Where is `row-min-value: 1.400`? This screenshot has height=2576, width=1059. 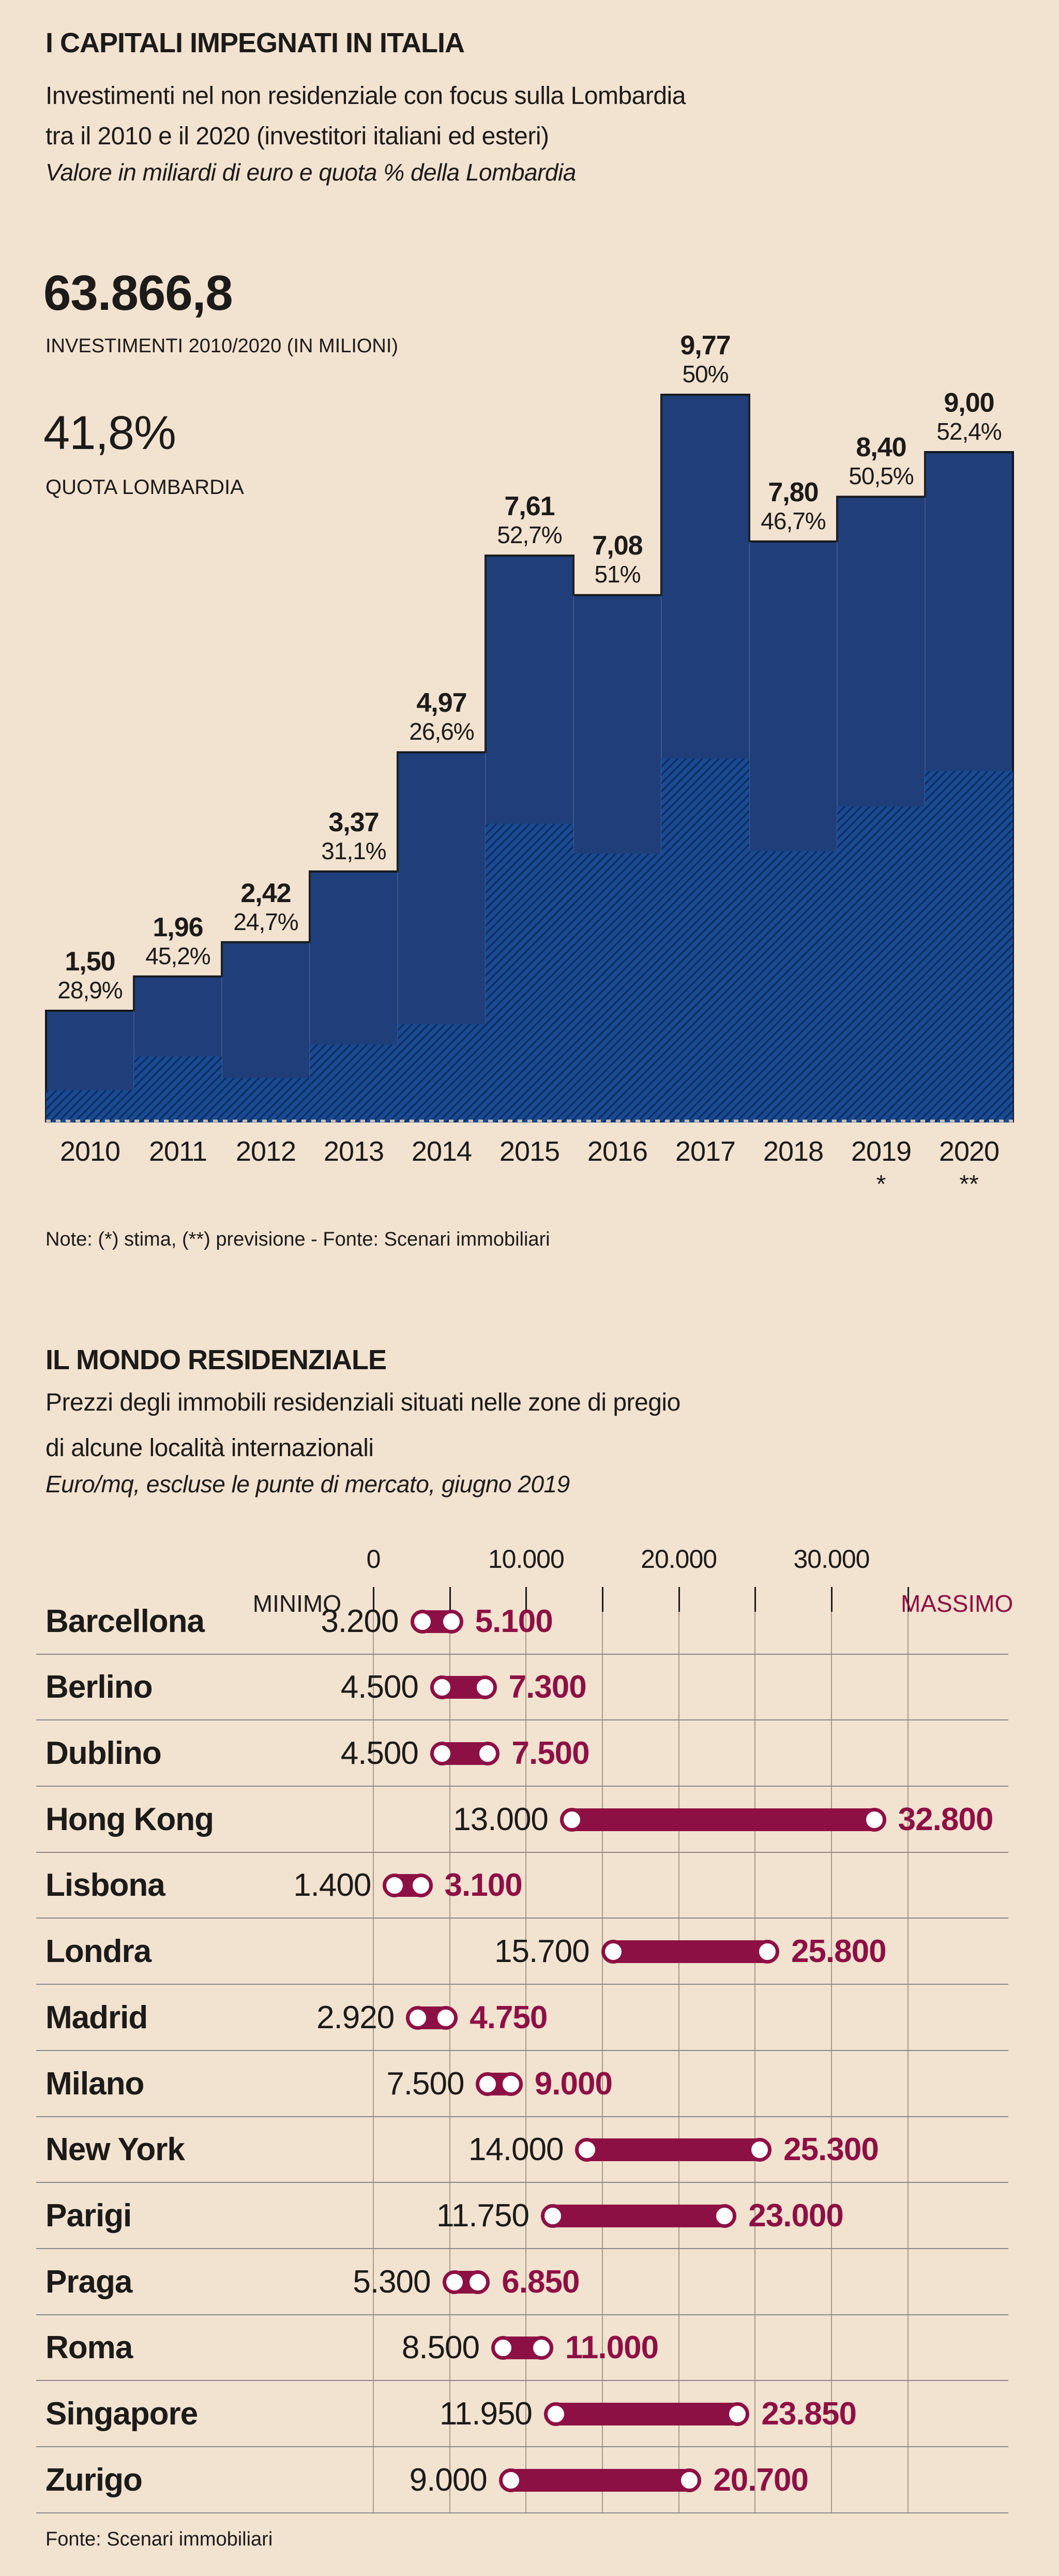 row-min-value: 1.400 is located at coordinates (332, 1885).